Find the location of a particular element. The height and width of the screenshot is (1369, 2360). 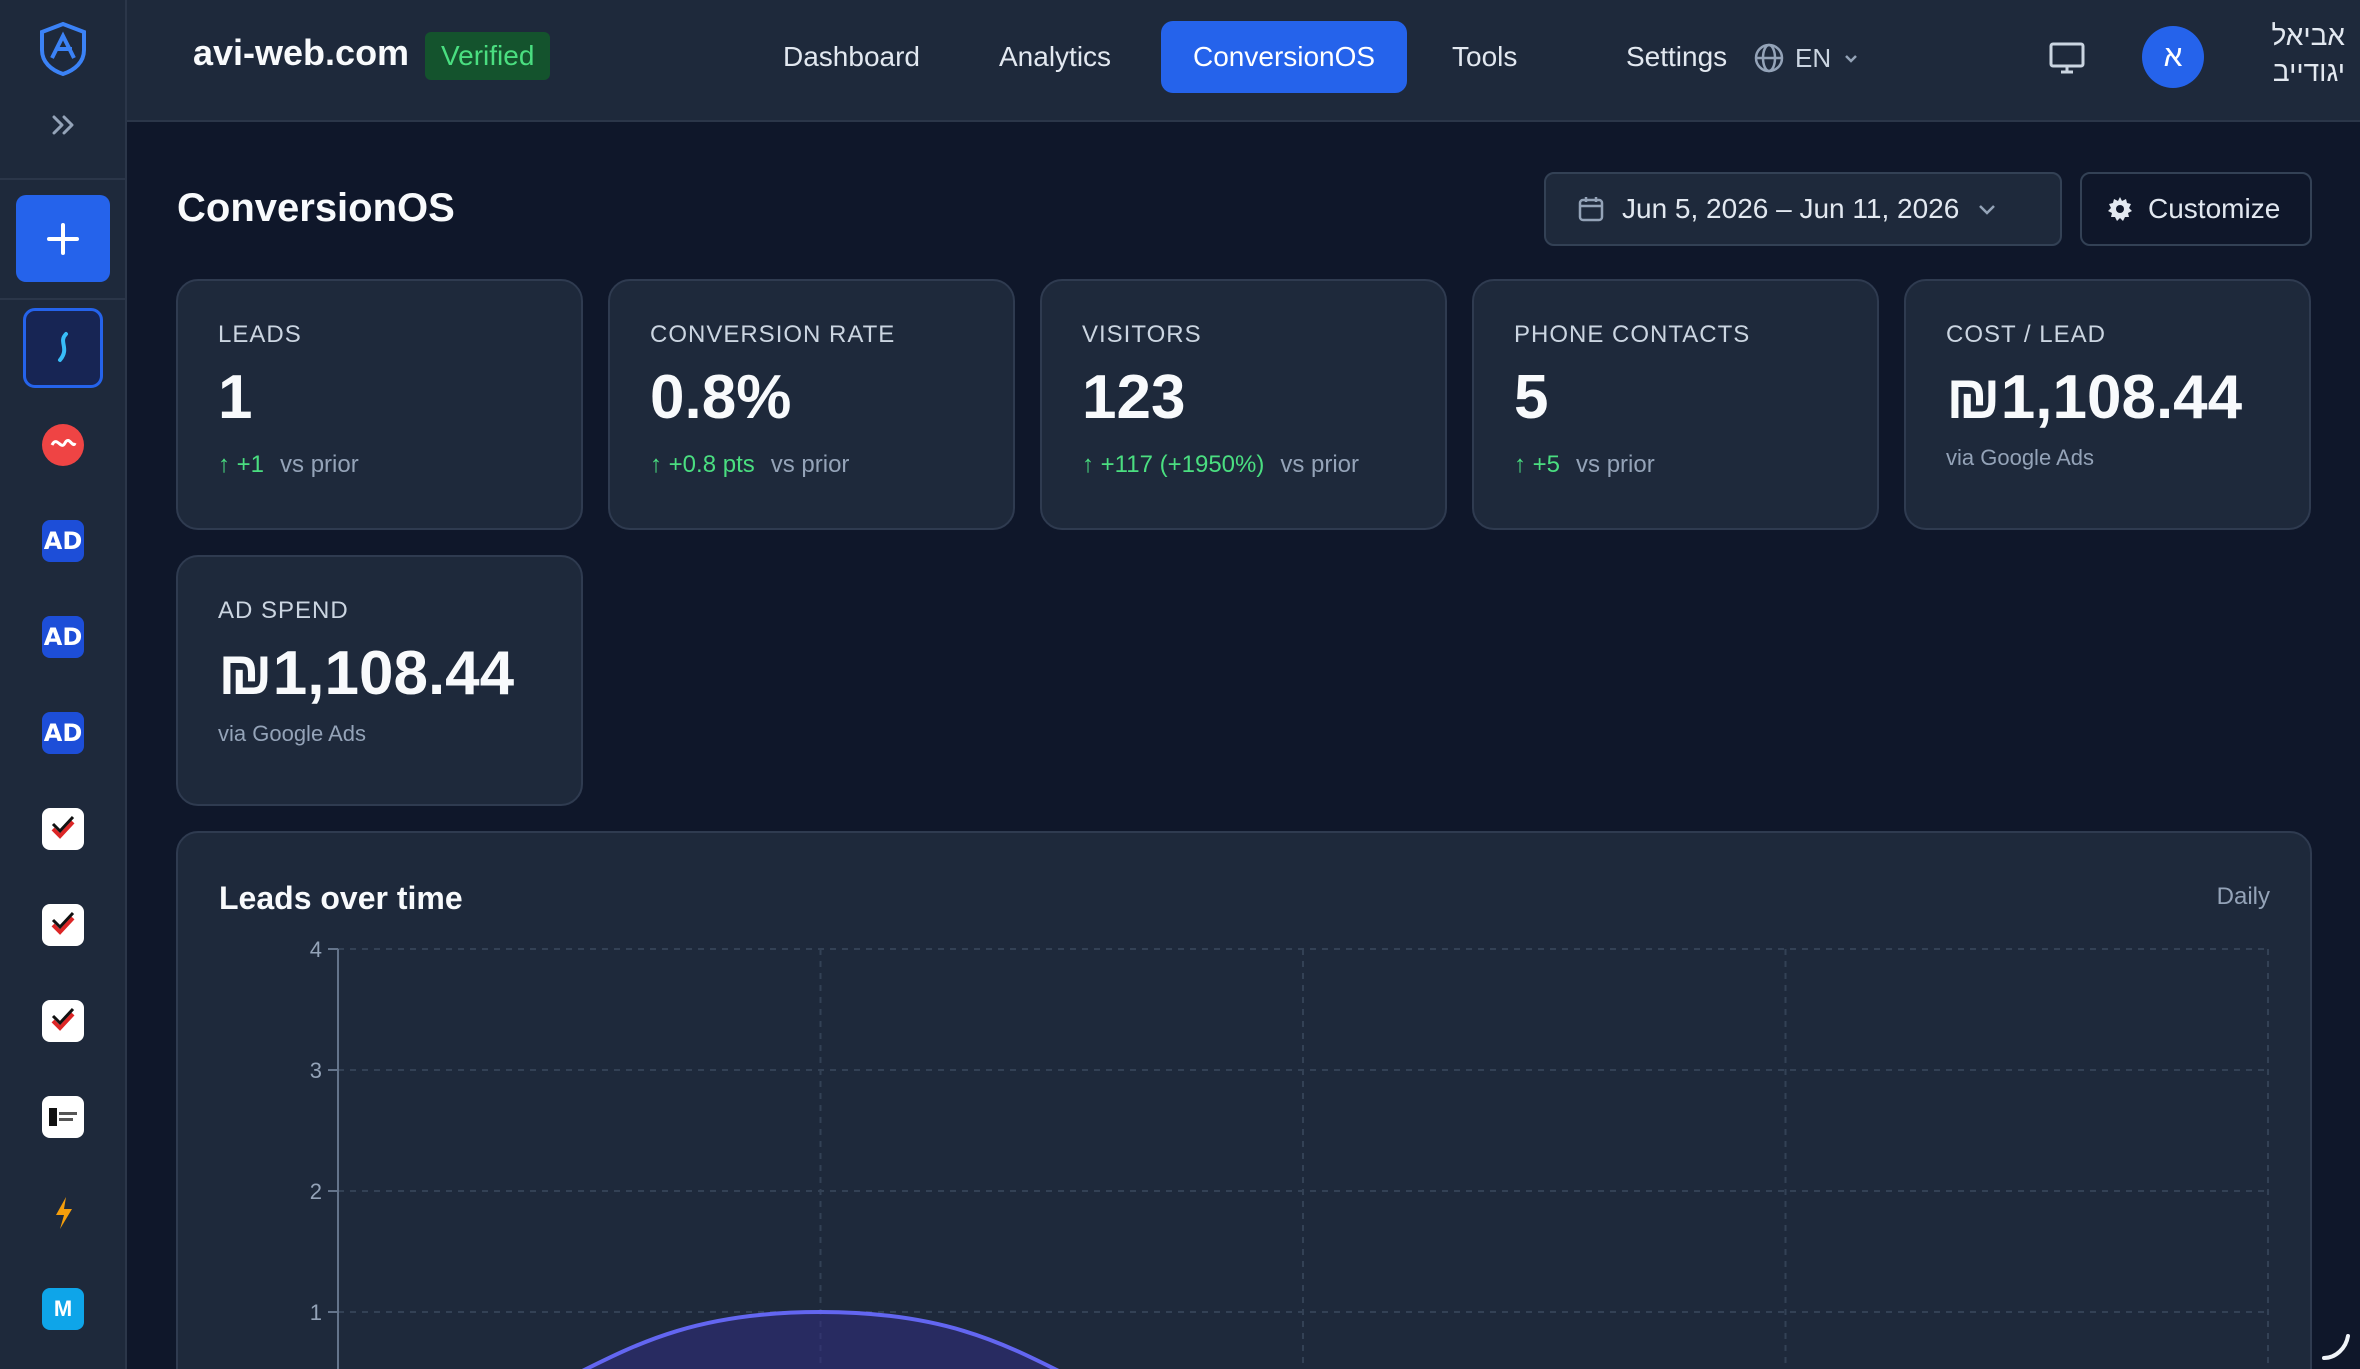

kpi-delta: ↑ +117 (+1950%) is located at coordinates (1173, 464).